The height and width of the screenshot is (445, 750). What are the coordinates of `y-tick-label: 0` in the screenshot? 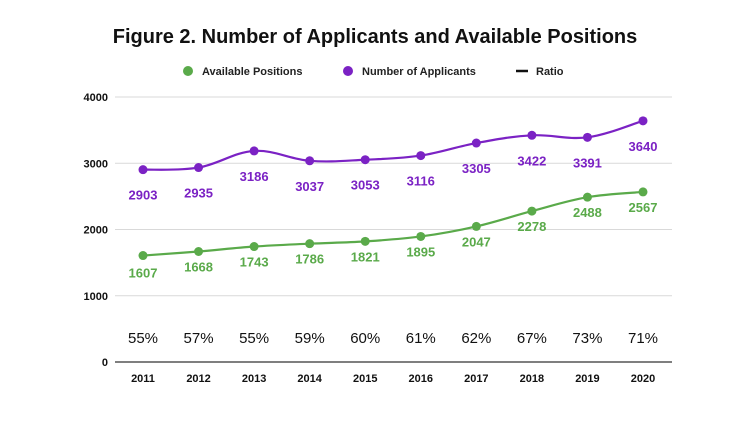 It's located at (105, 363).